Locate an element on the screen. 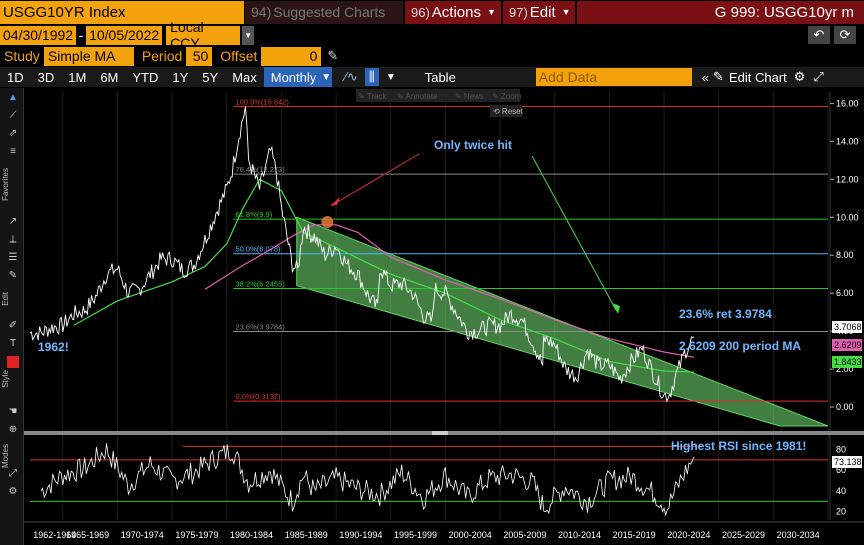 The height and width of the screenshot is (545, 864). pane-resize-handle is located at coordinates (440, 433).